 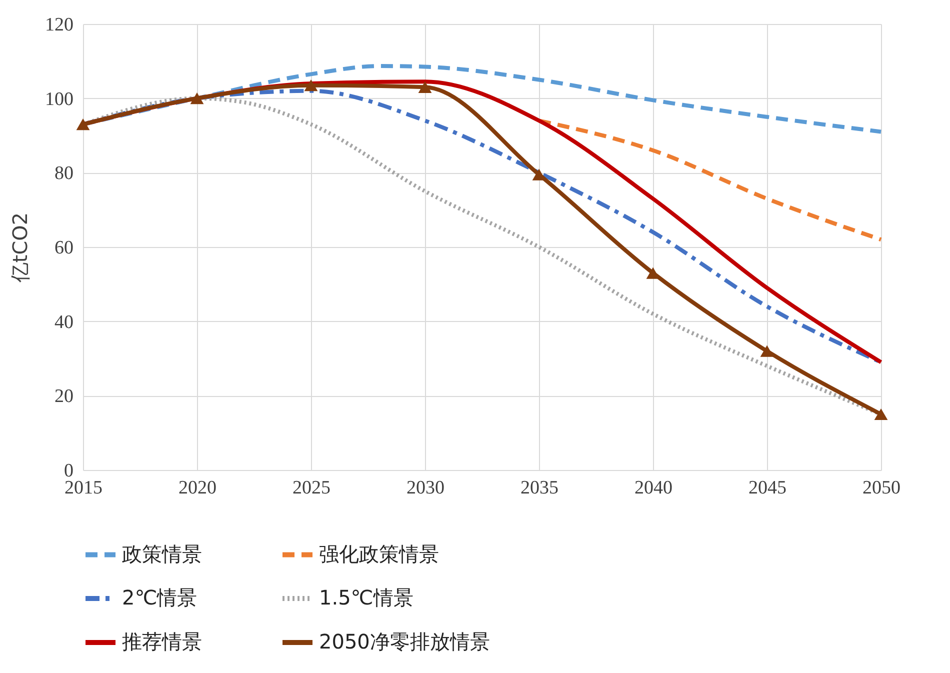 What do you see at coordinates (379, 554) in the screenshot?
I see `legend-label: 强化政策情景` at bounding box center [379, 554].